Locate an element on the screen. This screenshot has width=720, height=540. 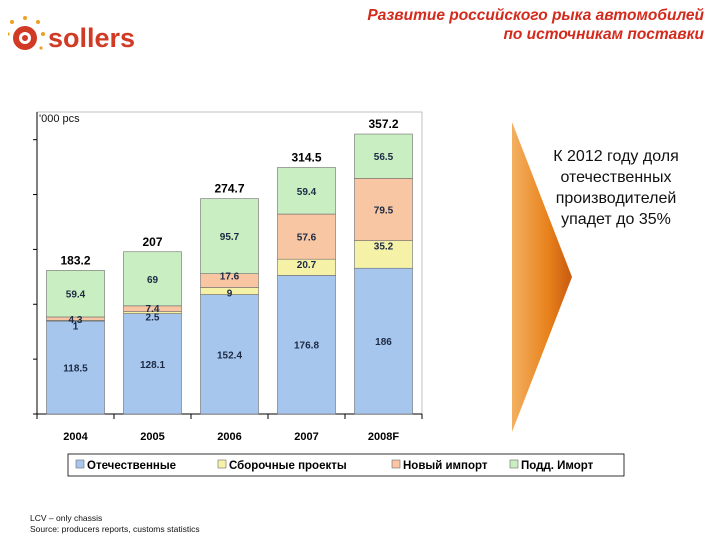
total-label: 314.5 is located at coordinates (306, 158).